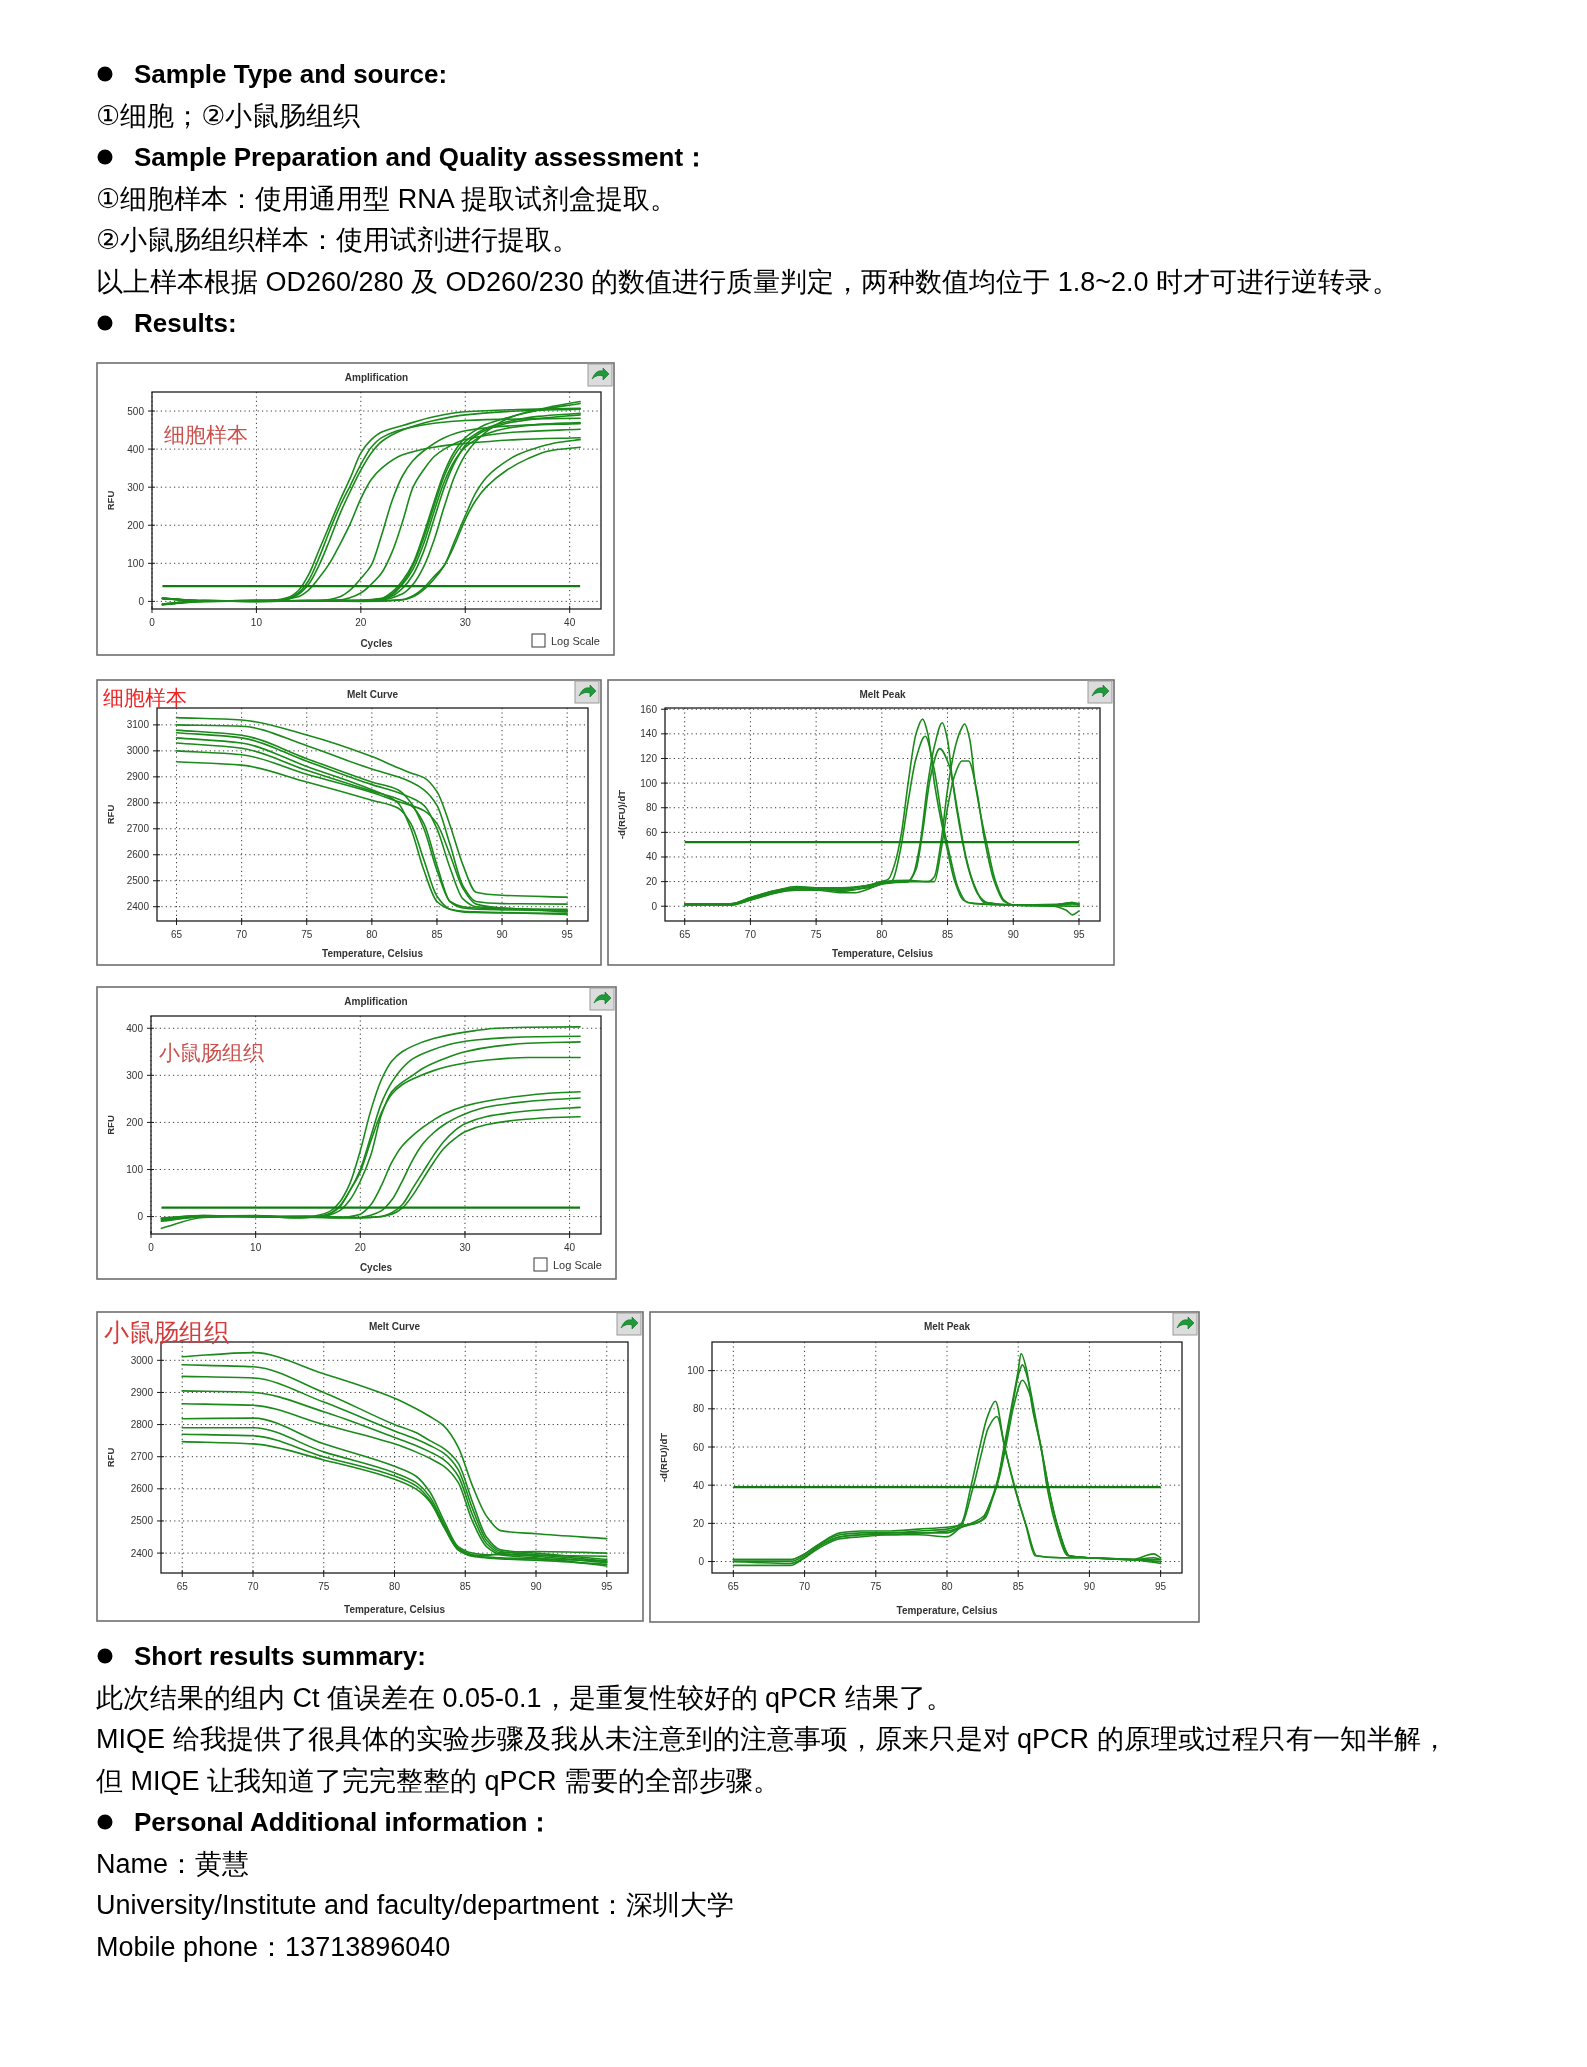  I want to click on text: MIQE 给我提供了很具体的实验步骤及我从未注意到的注意事项，原来只是对 qPCR 的原理或过程只有一知半解，, so click(772, 1739).